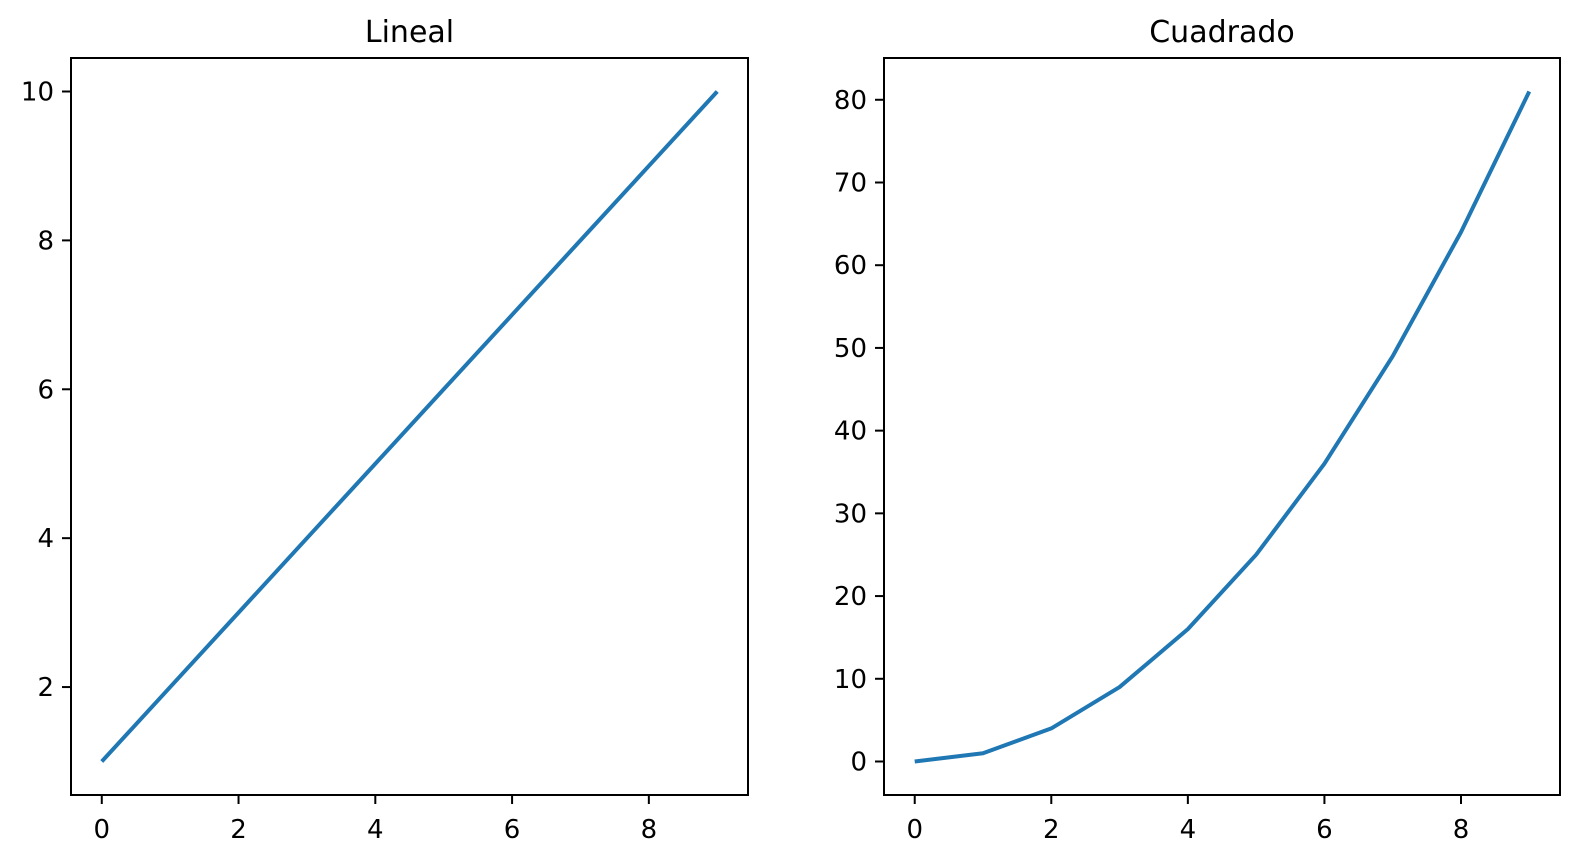  I want to click on y-tick-label: 8, so click(45, 241).